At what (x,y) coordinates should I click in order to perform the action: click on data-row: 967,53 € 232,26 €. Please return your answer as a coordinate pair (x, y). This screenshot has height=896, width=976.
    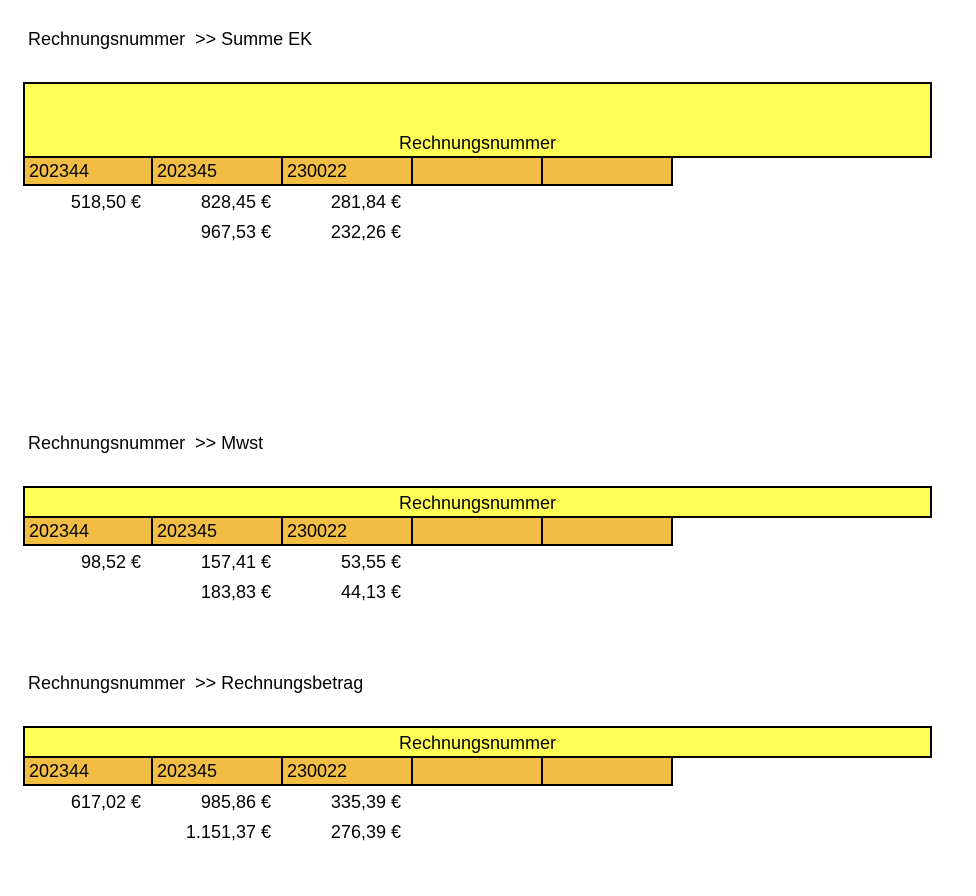
    Looking at the image, I should click on (218, 232).